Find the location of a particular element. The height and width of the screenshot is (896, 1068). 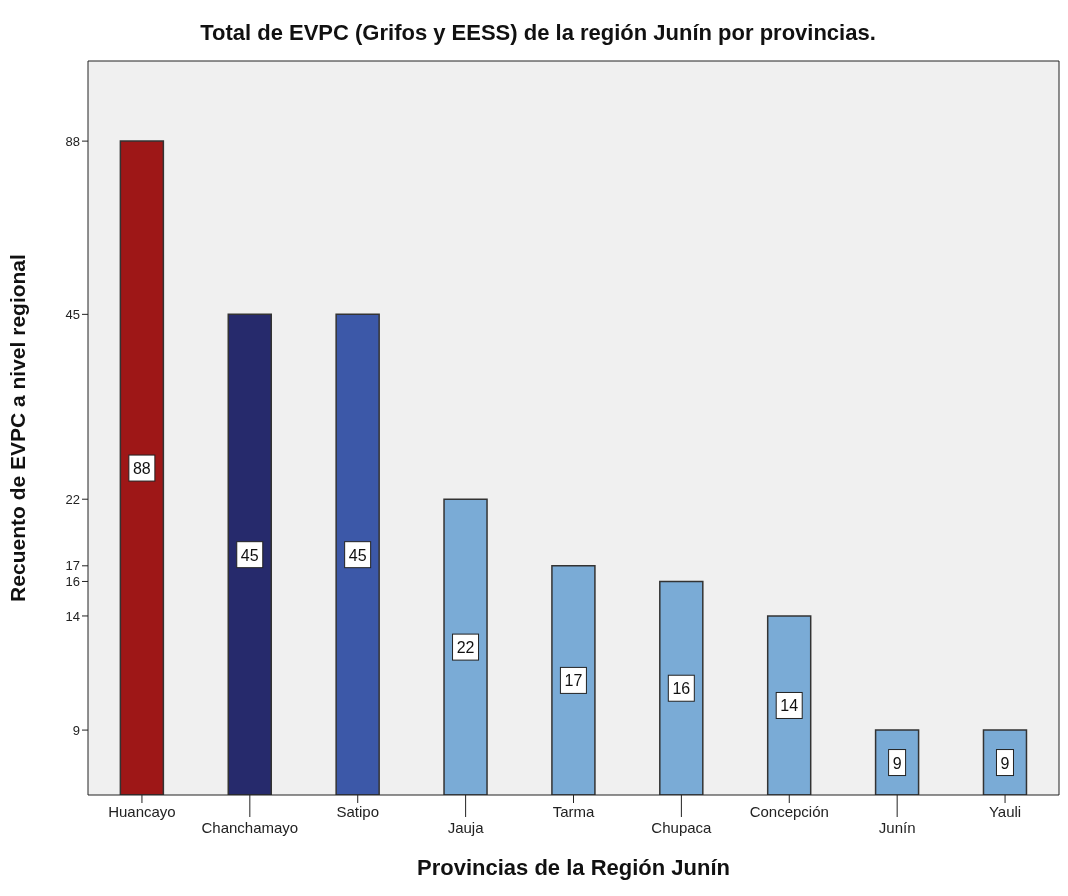

data-label: 17 is located at coordinates (573, 681).